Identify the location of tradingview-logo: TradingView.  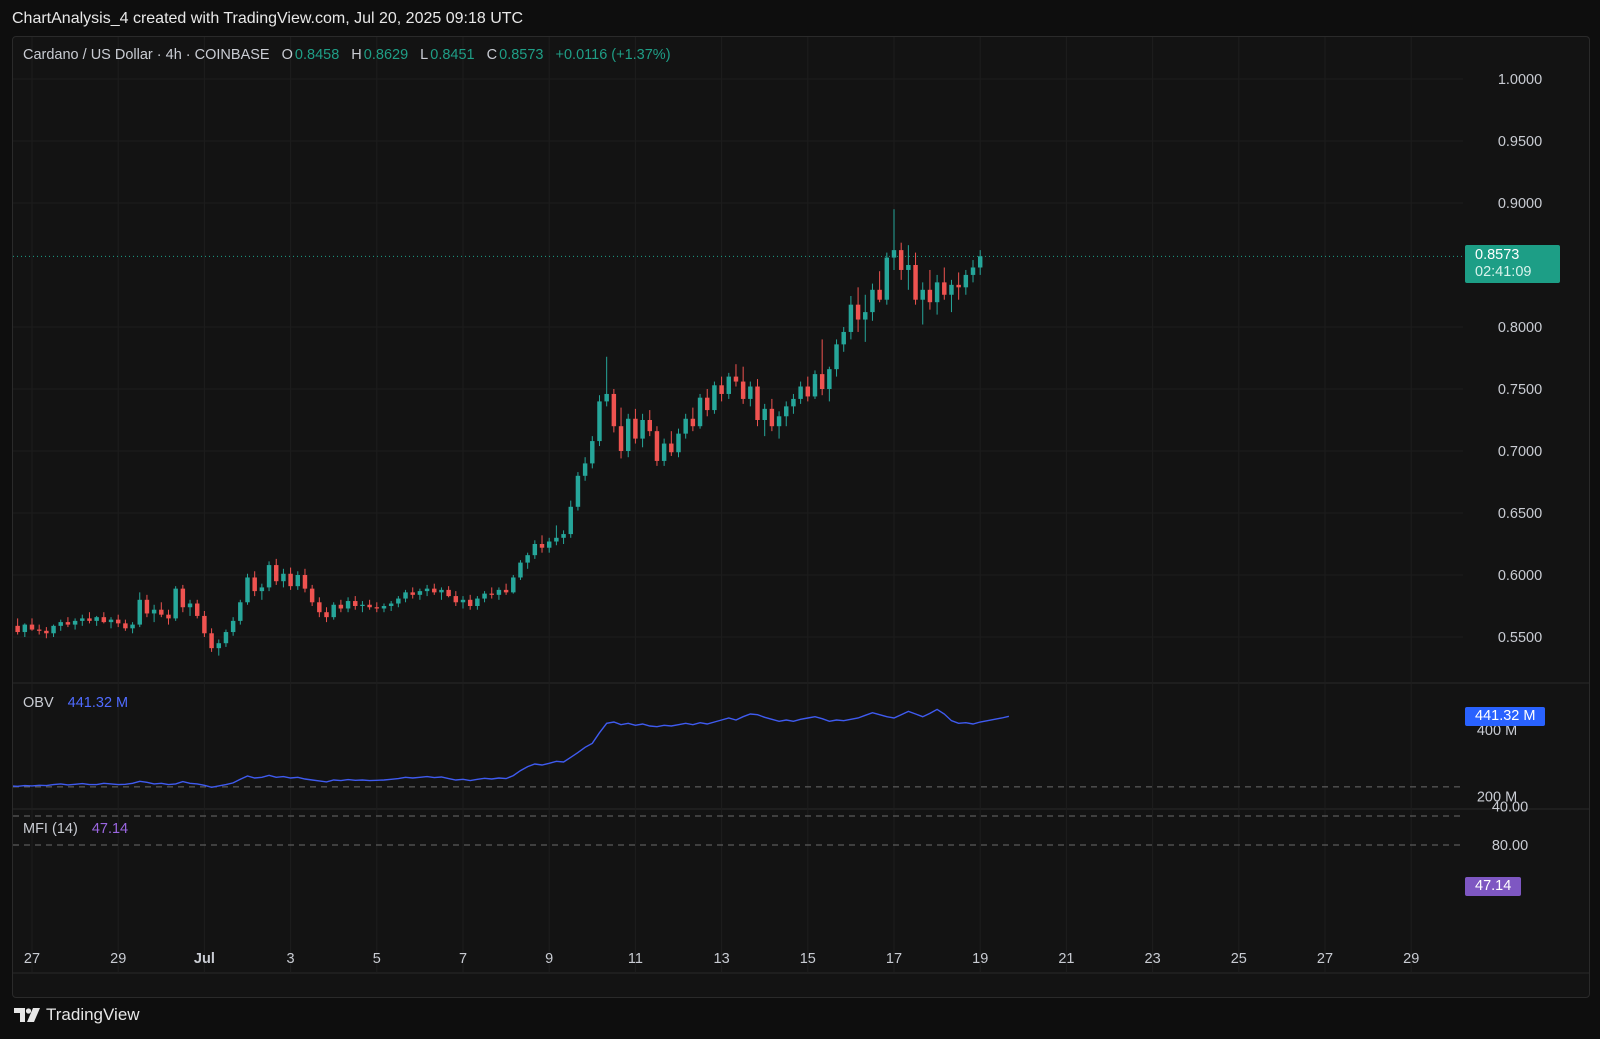
(77, 1015).